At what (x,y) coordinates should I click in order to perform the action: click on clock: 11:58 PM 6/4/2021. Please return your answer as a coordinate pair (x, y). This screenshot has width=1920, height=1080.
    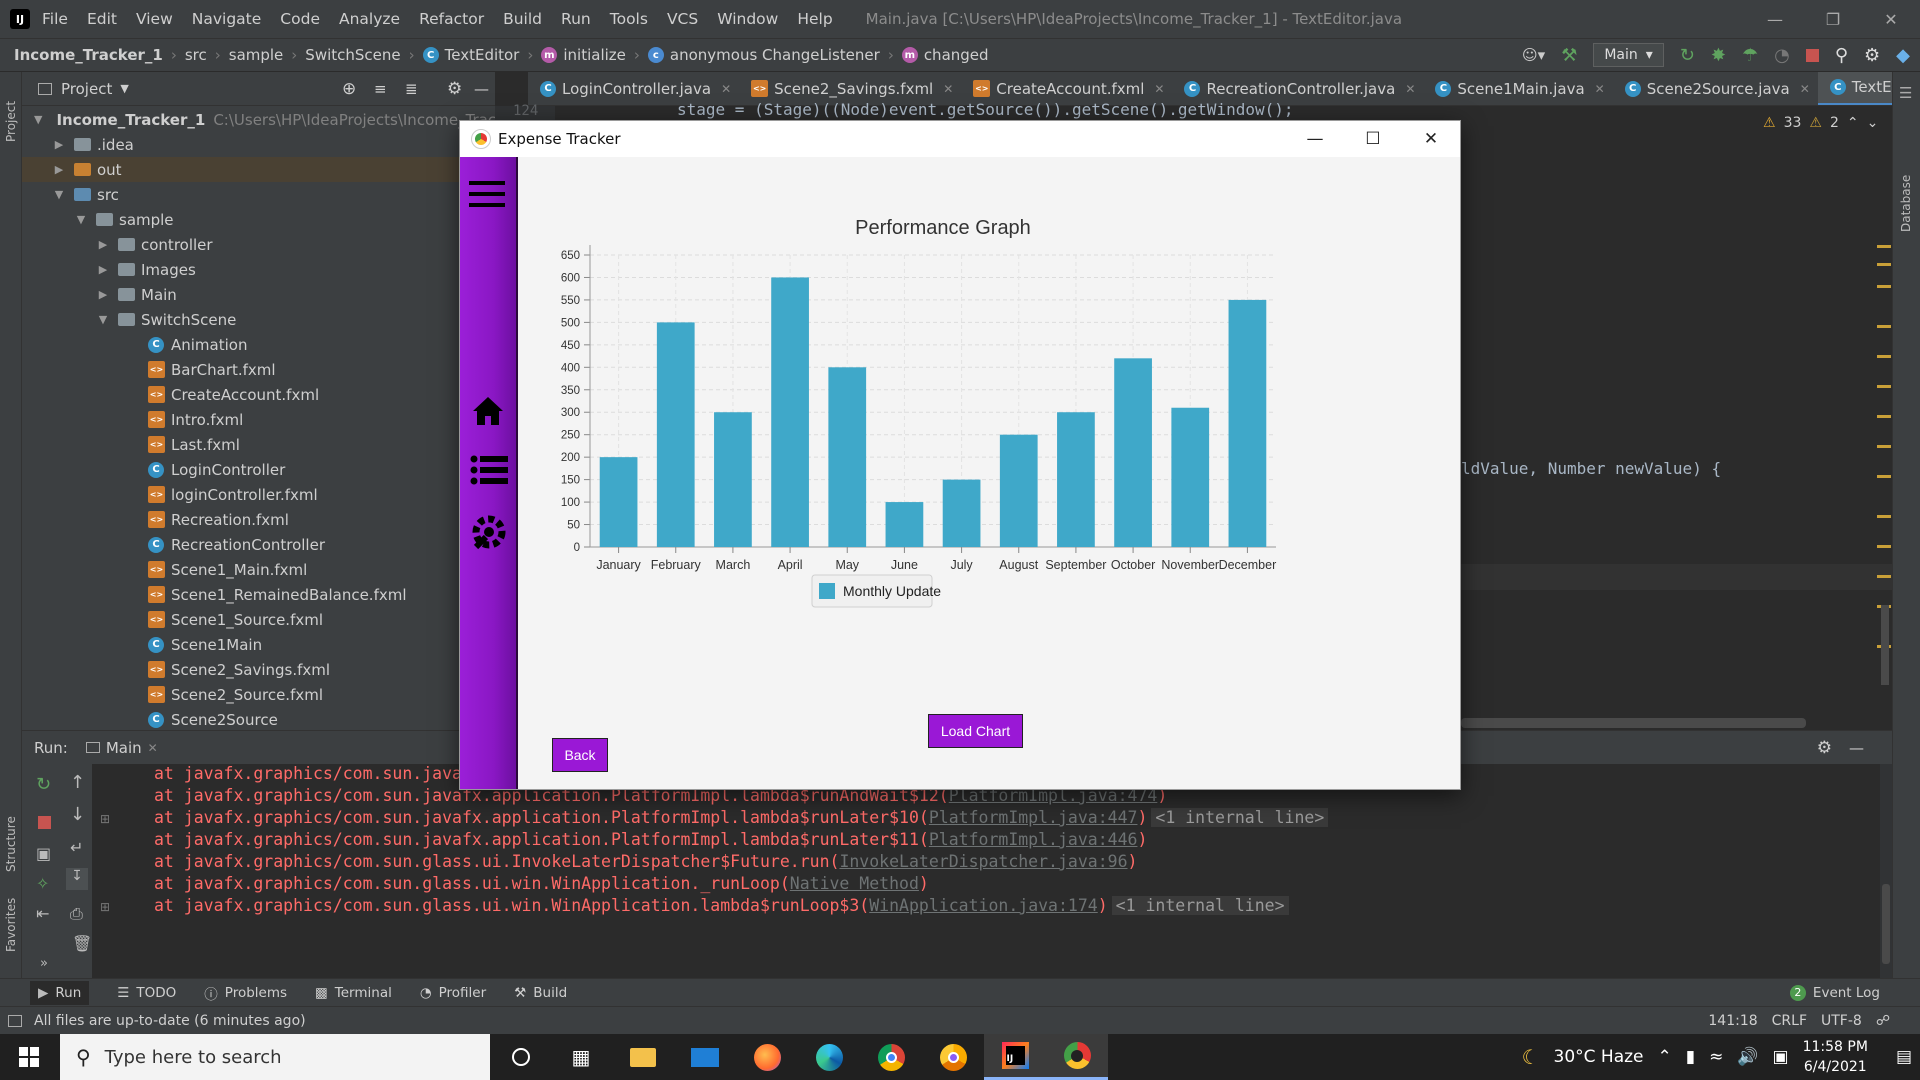
    Looking at the image, I should click on (1835, 1057).